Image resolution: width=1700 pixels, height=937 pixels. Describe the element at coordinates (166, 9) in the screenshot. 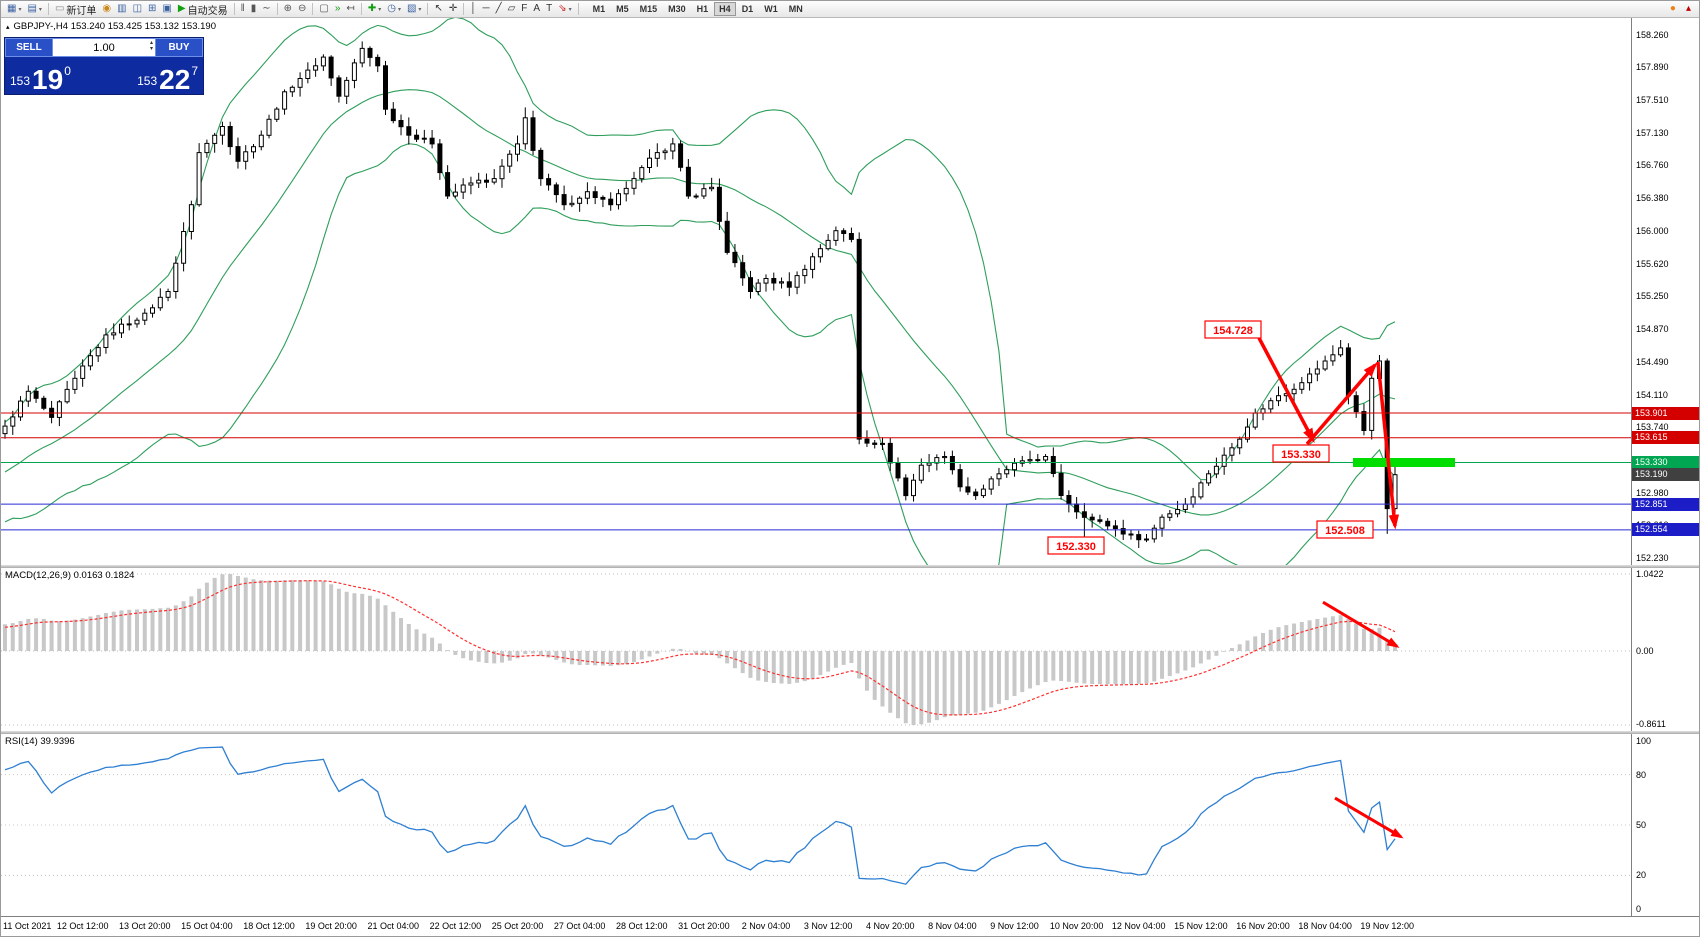

I see `terminal-icon: ▣` at that location.